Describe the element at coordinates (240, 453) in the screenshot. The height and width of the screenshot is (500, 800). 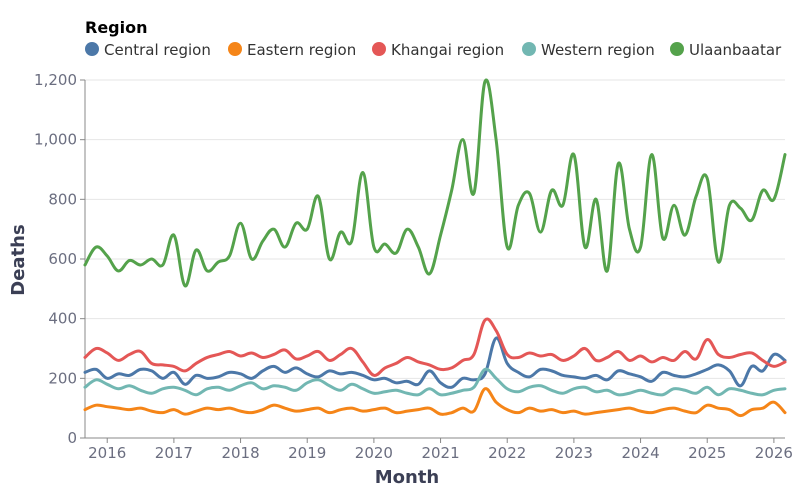
I see `x-tick-label: 2018` at that location.